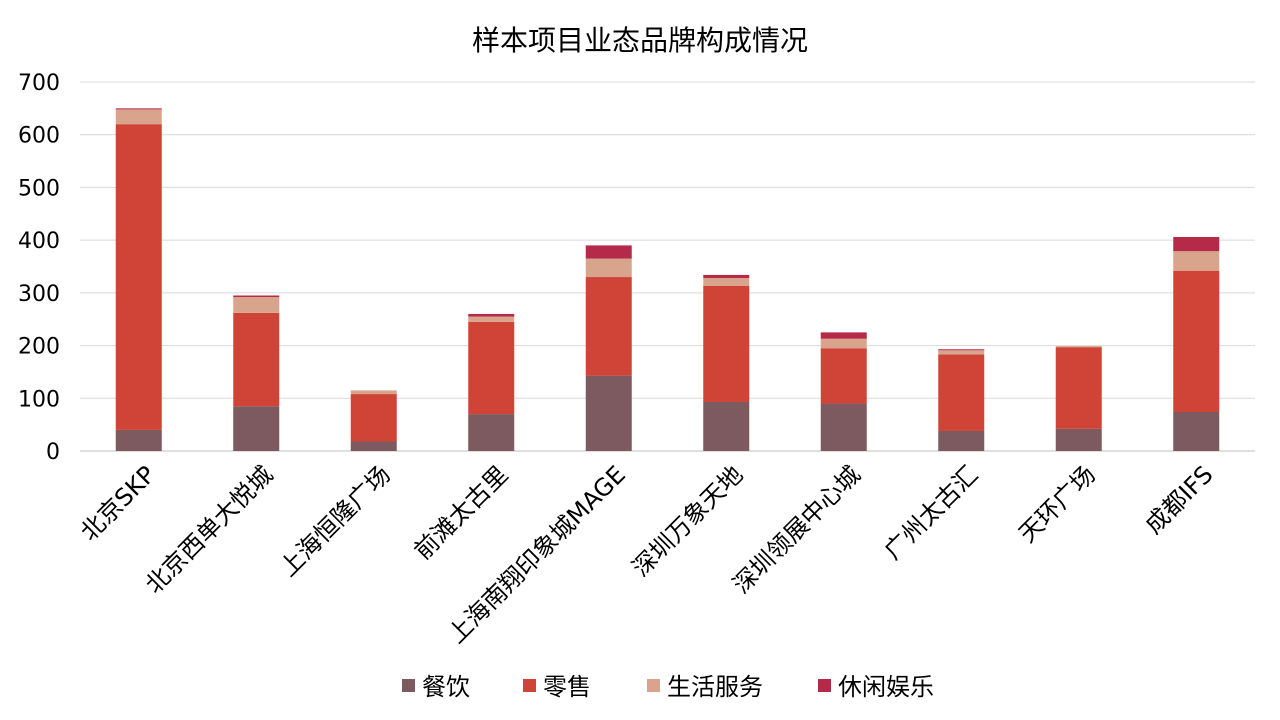 The width and height of the screenshot is (1280, 720). I want to click on chart-title: 样本项目业态品牌构成情况, so click(640, 40).